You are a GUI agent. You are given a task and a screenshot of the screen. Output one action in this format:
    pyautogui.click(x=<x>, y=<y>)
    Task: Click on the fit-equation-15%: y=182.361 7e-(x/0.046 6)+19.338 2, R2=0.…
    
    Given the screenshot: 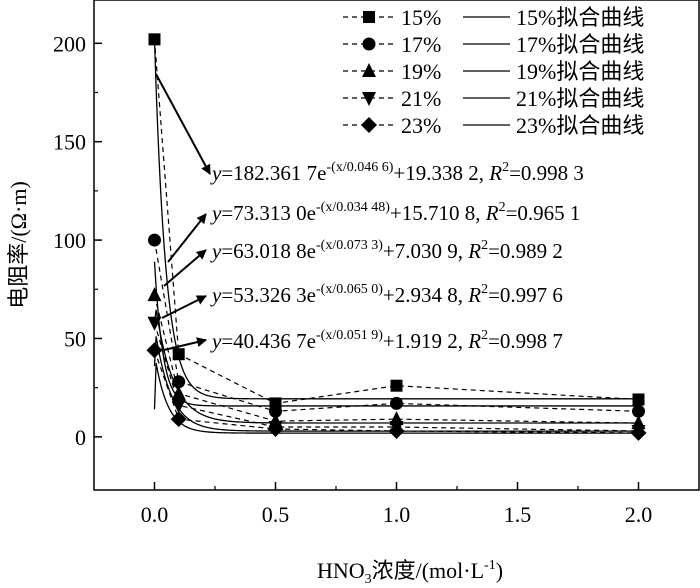 What is the action you would take?
    pyautogui.click(x=397, y=172)
    